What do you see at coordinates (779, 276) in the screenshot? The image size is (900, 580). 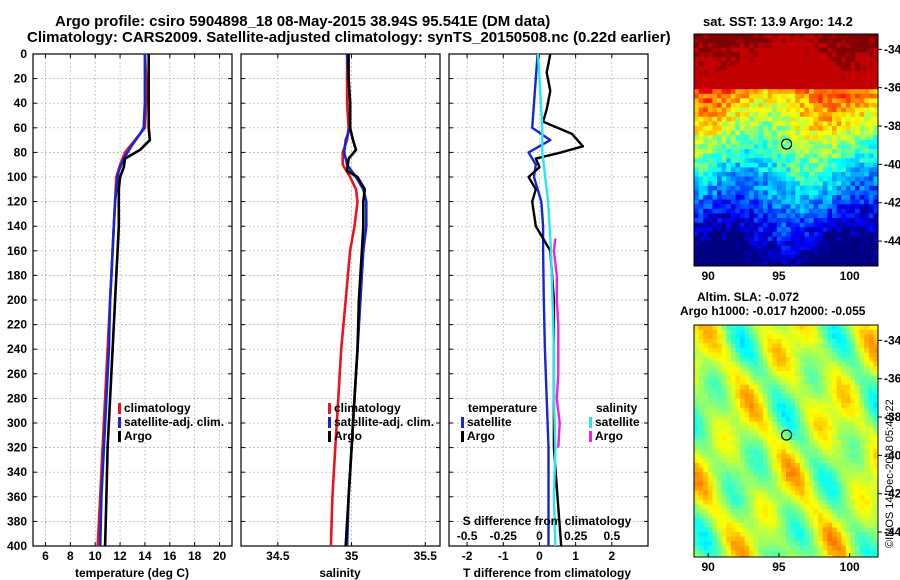 I see `map-x-tick-label: 95` at bounding box center [779, 276].